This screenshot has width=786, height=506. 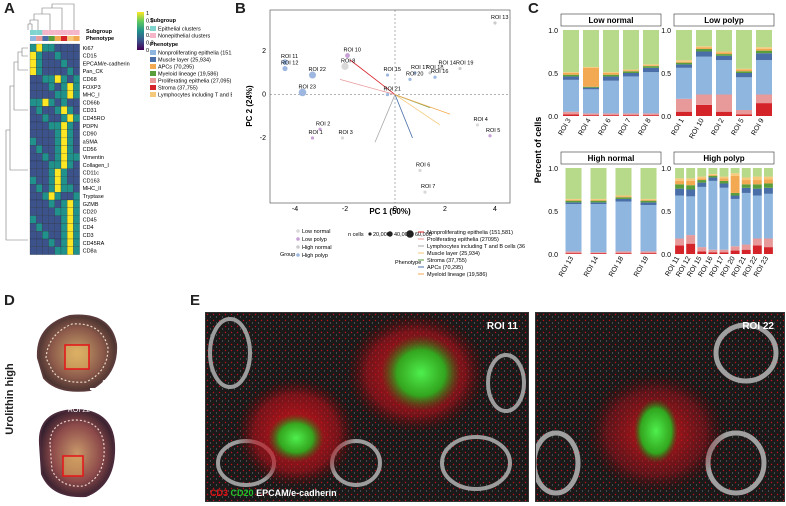 What do you see at coordinates (178, 89) in the screenshot?
I see `phenotype-legend-label: Stroma (37,755)` at bounding box center [178, 89].